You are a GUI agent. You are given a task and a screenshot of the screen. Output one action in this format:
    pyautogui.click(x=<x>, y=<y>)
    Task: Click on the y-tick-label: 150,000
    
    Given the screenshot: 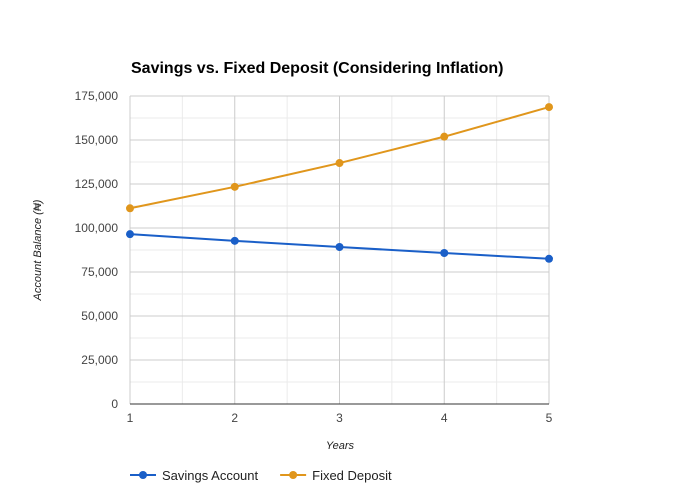 What is the action you would take?
    pyautogui.click(x=97, y=140)
    